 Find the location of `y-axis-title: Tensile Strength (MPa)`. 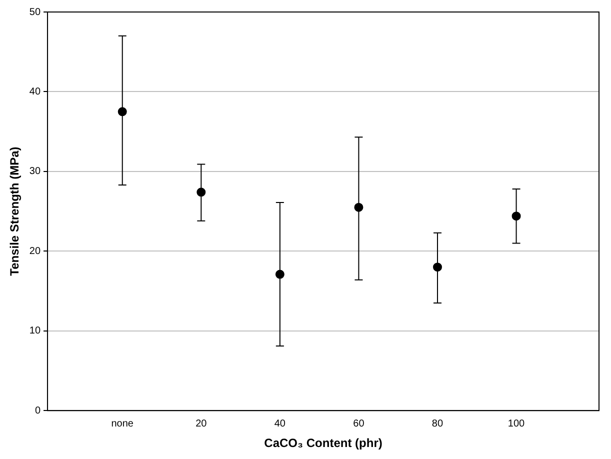

y-axis-title: Tensile Strength (MPa) is located at coordinates (15, 211).